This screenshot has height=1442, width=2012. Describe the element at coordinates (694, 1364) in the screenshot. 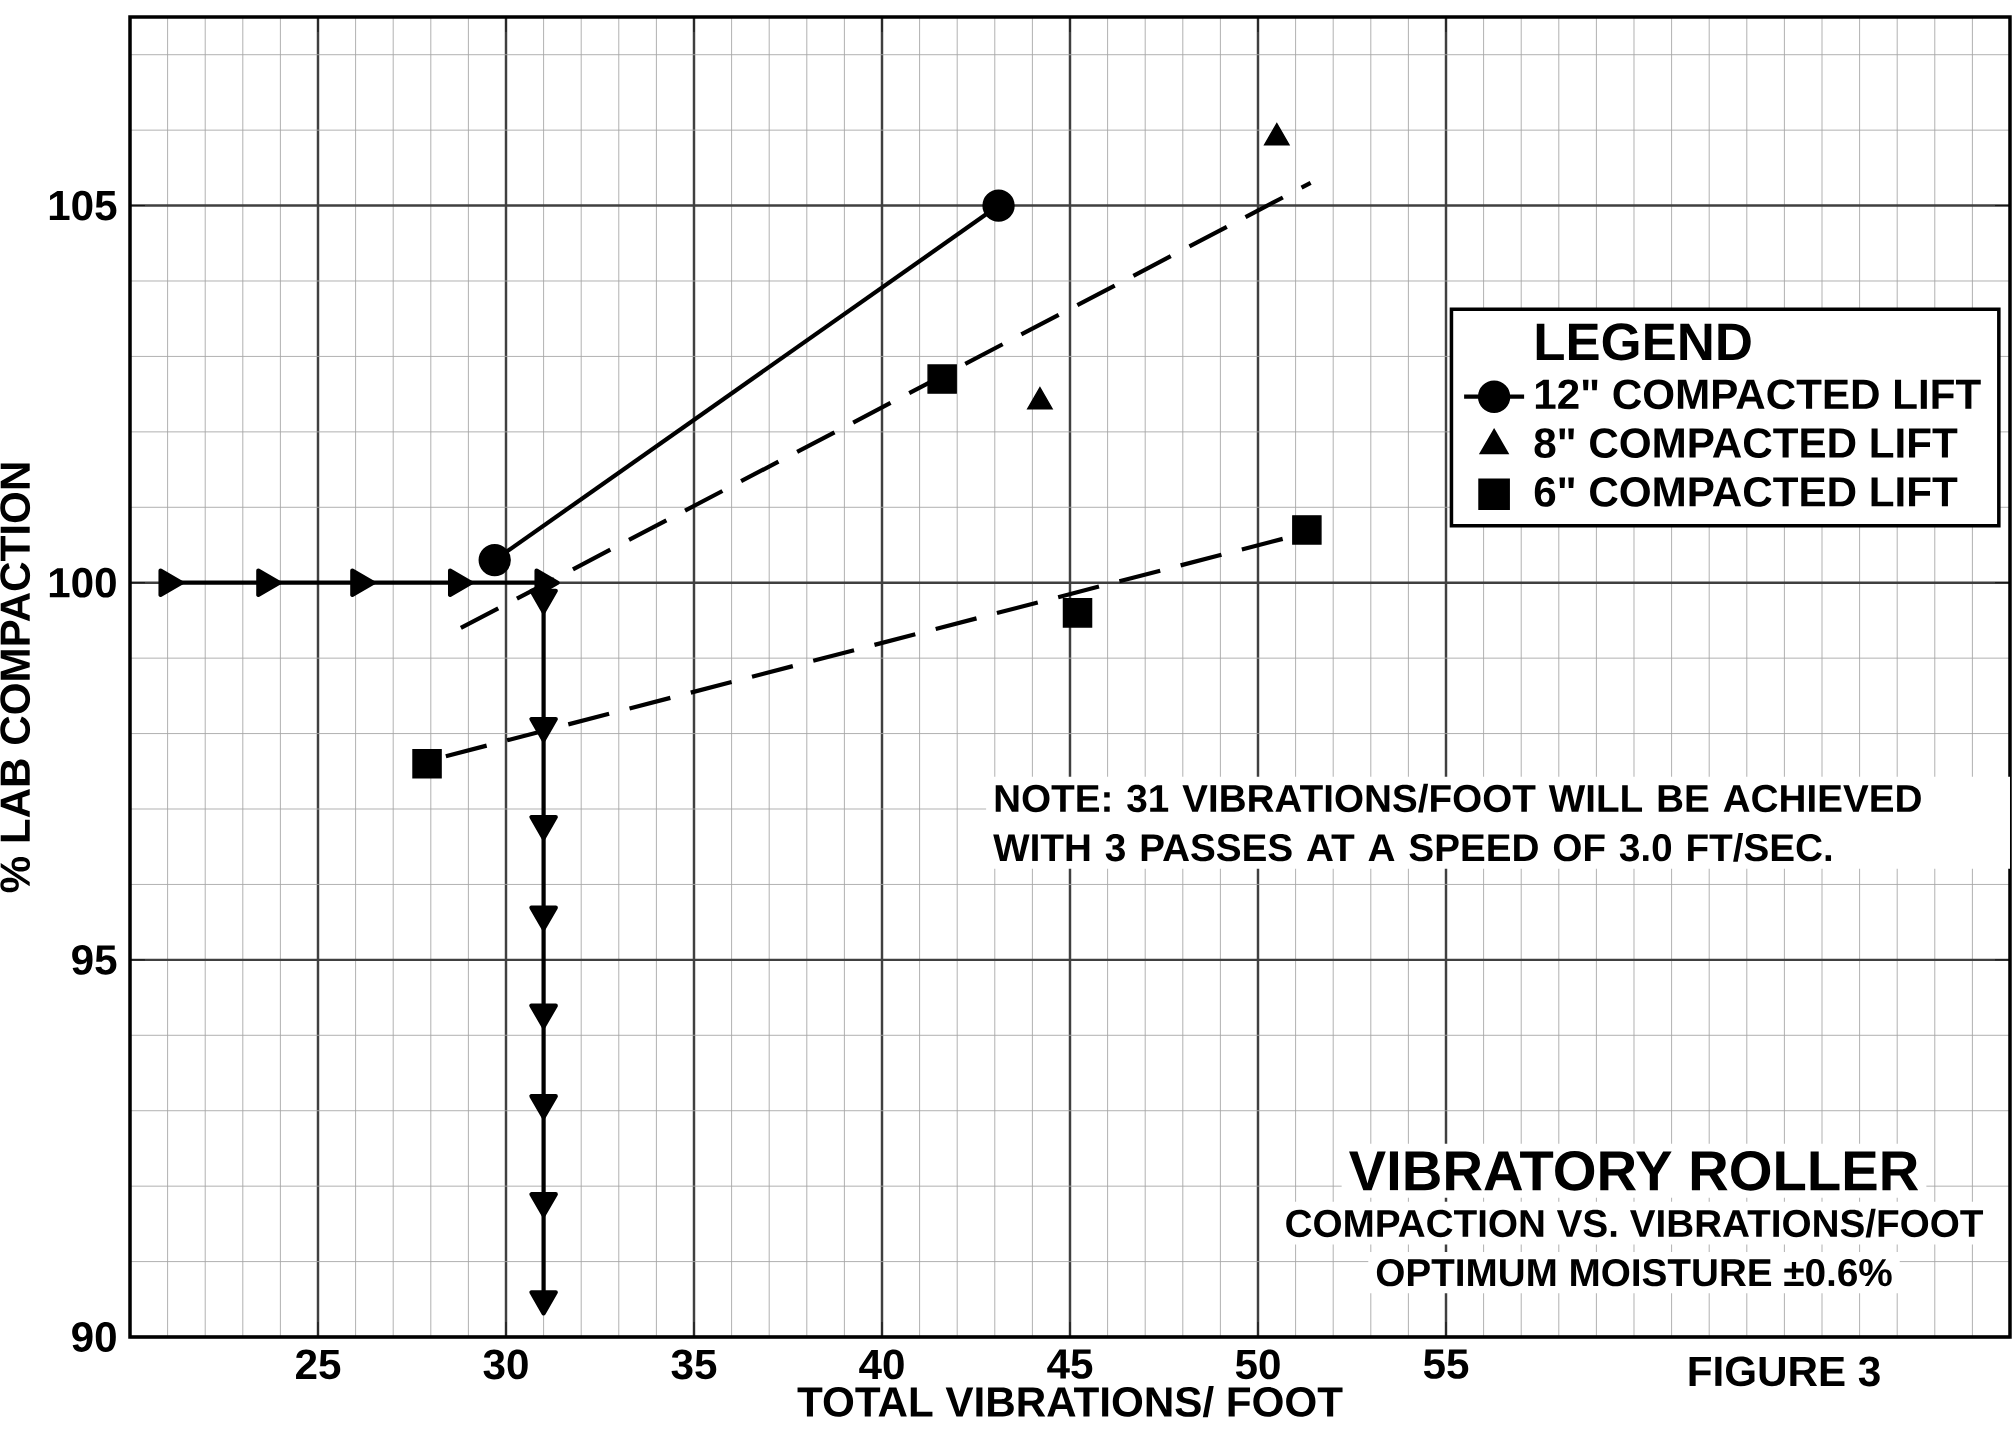

I see `x-tick-label: 35` at that location.